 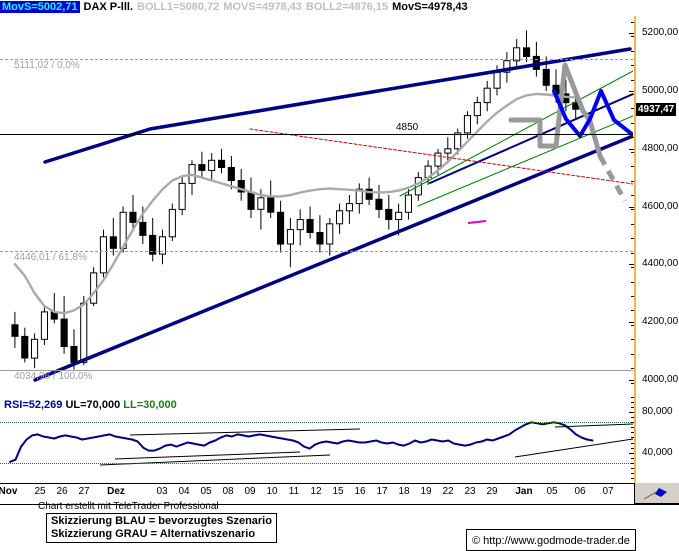 What do you see at coordinates (93, 405) in the screenshot?
I see `rsi-ul-label: UL=70,000` at bounding box center [93, 405].